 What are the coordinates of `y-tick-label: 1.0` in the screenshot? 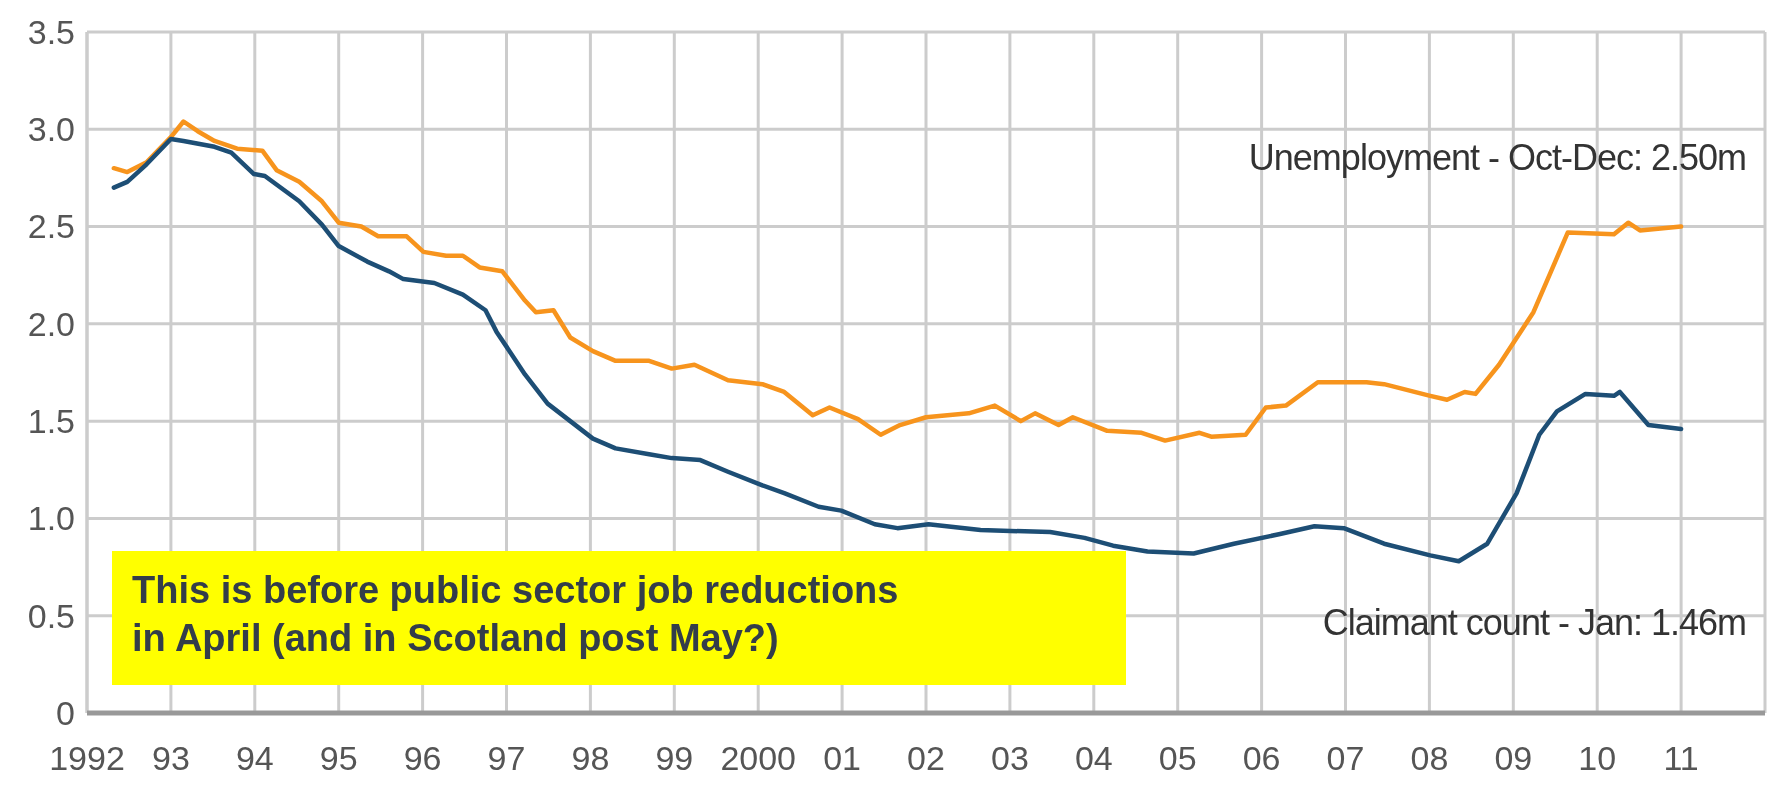 It's located at (51, 518).